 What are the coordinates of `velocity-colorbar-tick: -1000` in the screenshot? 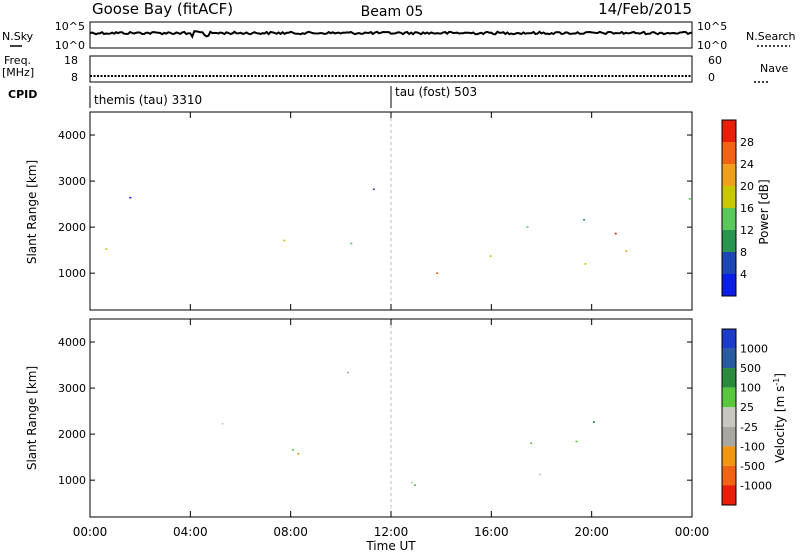 It's located at (756, 485).